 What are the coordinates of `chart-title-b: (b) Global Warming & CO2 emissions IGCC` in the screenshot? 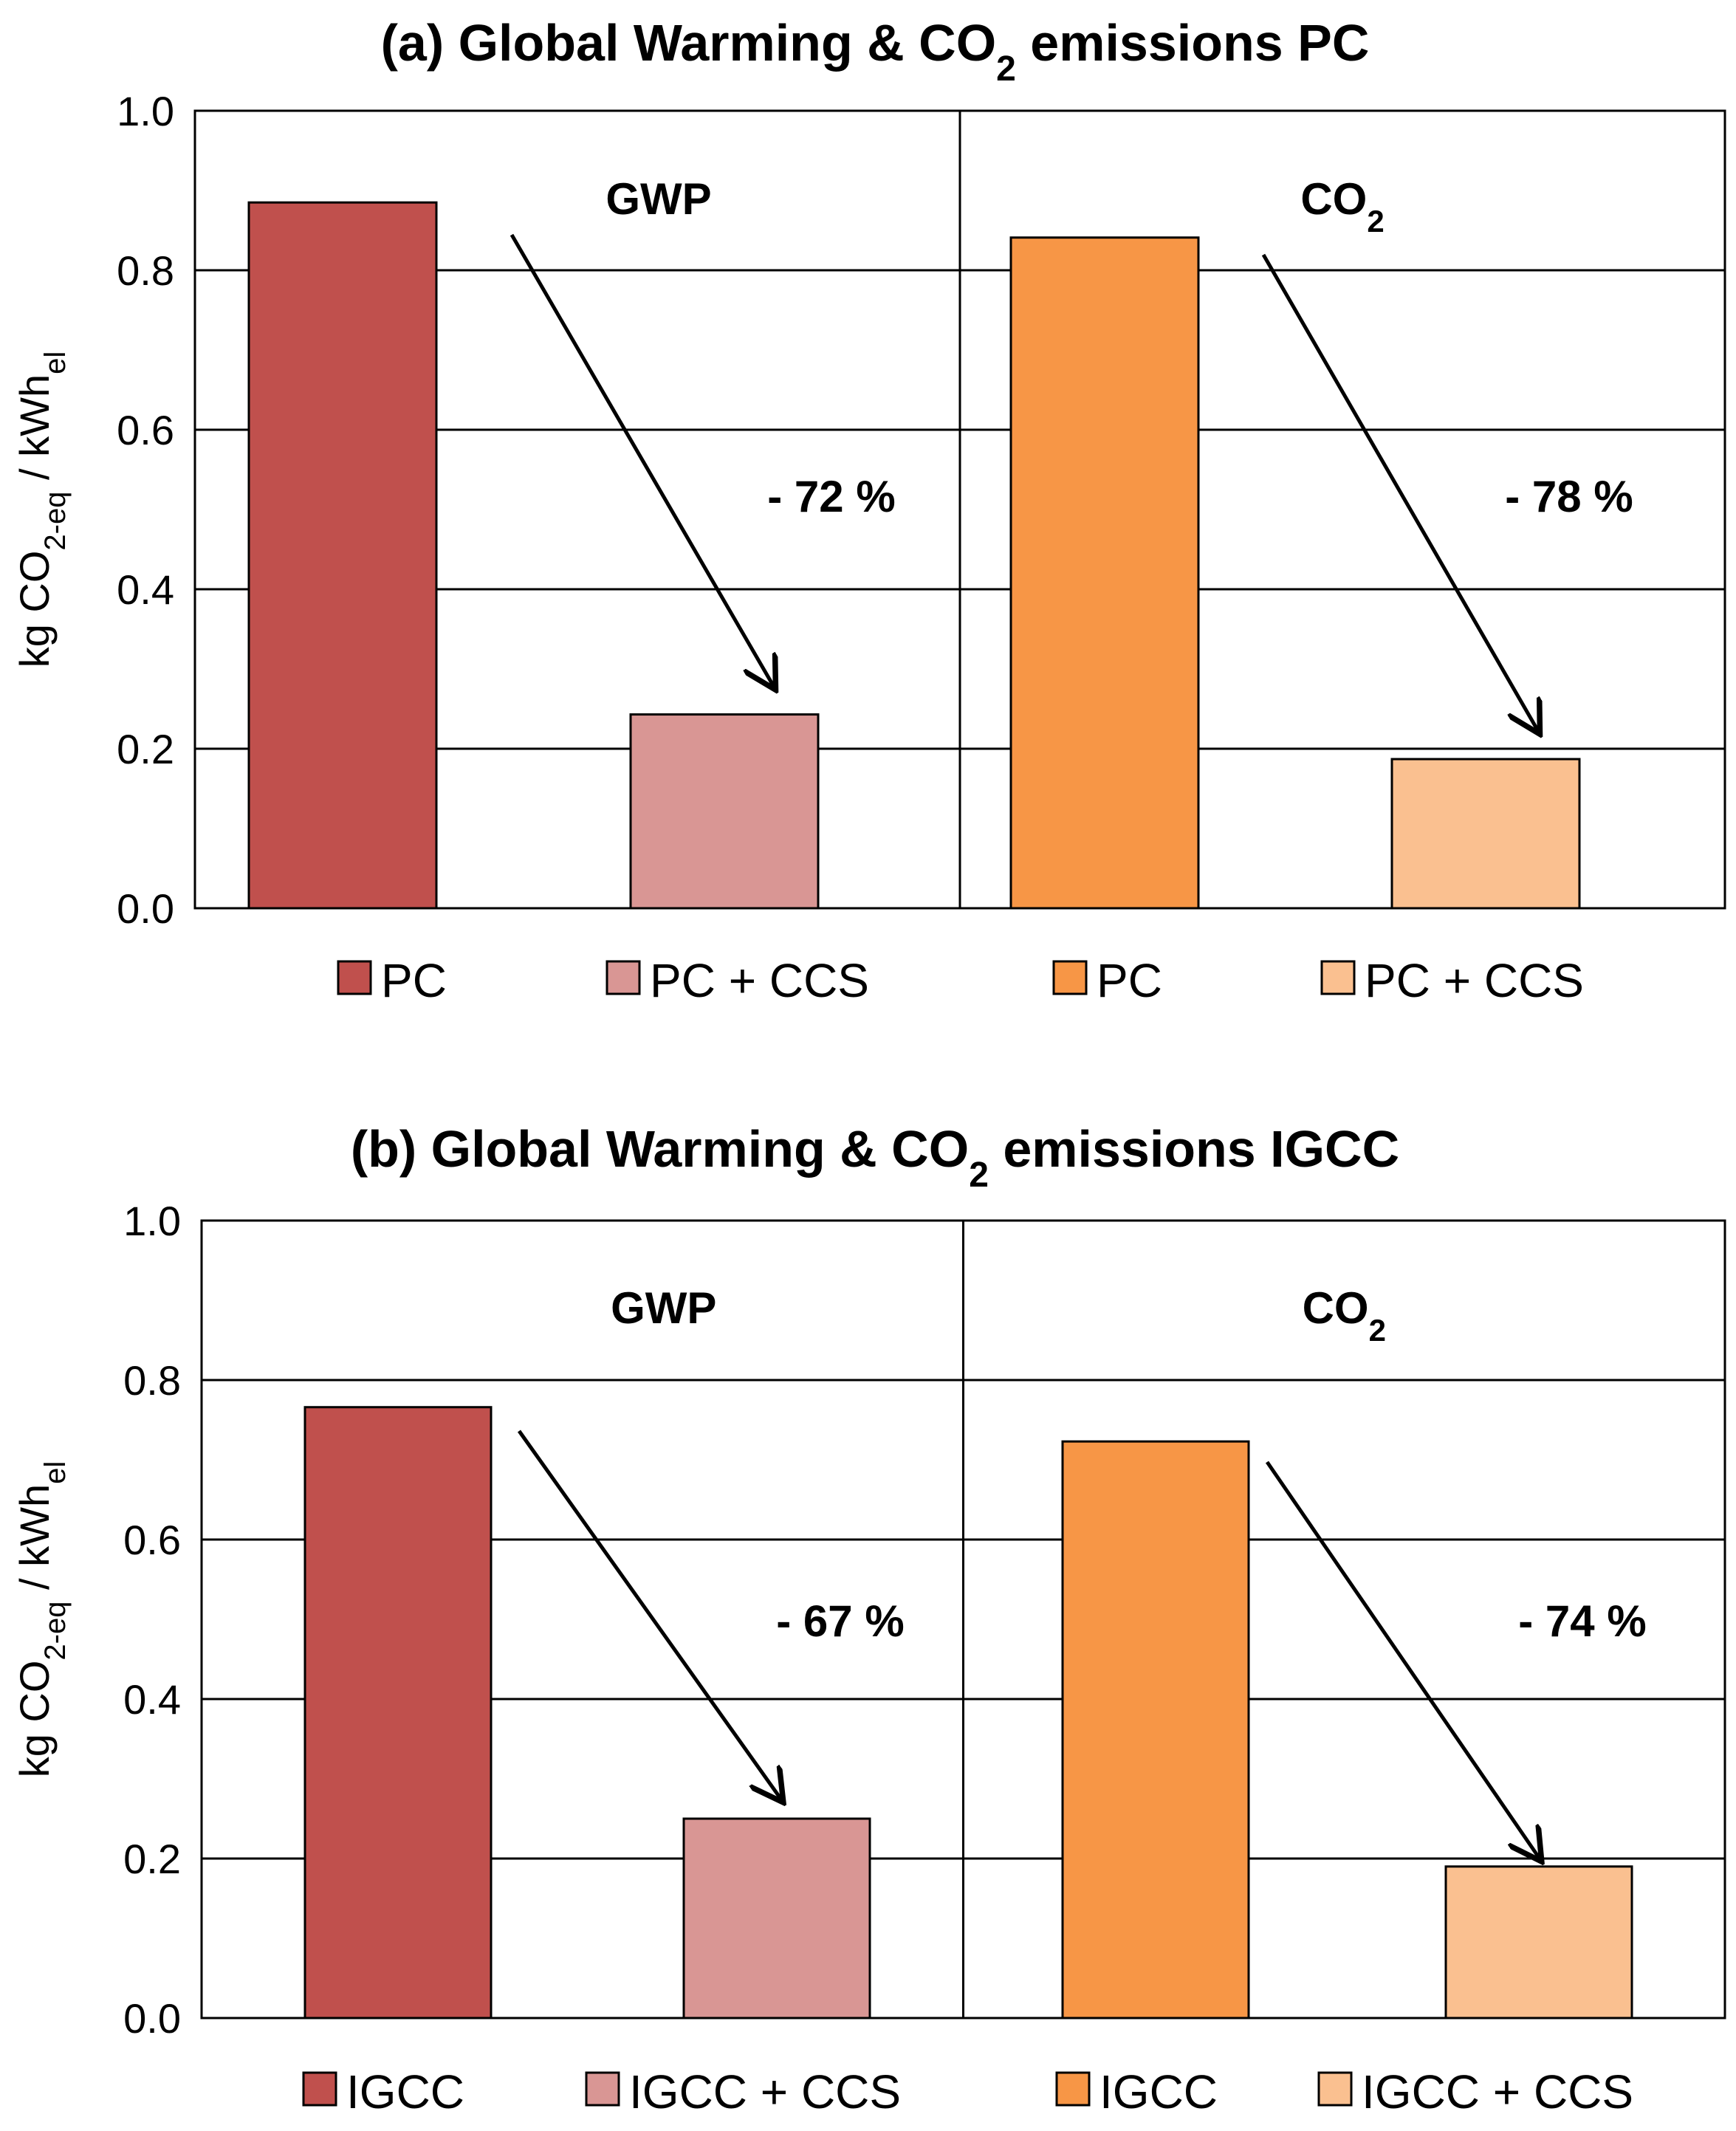 It's located at (875, 1158).